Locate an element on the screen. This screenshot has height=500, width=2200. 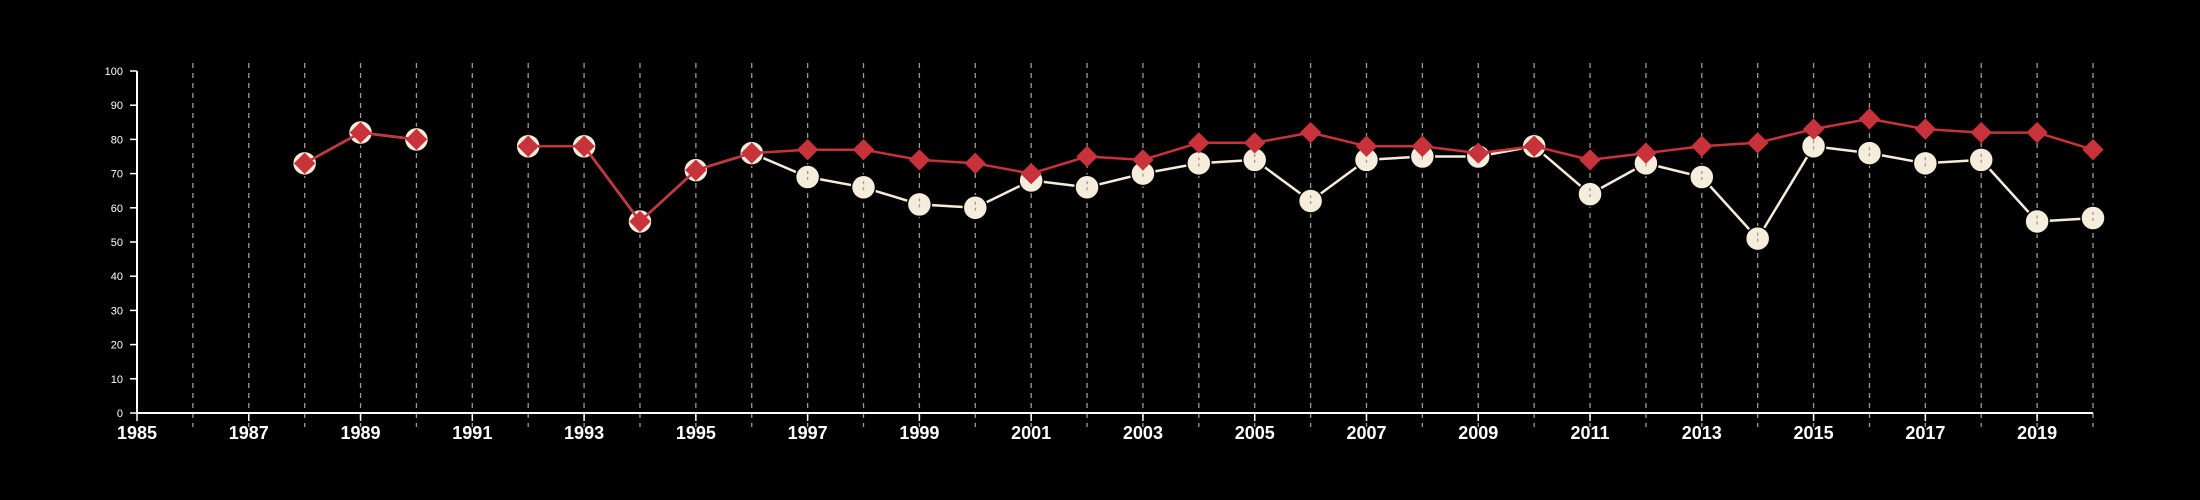
x-tick-label-1995: 1995 is located at coordinates (696, 433).